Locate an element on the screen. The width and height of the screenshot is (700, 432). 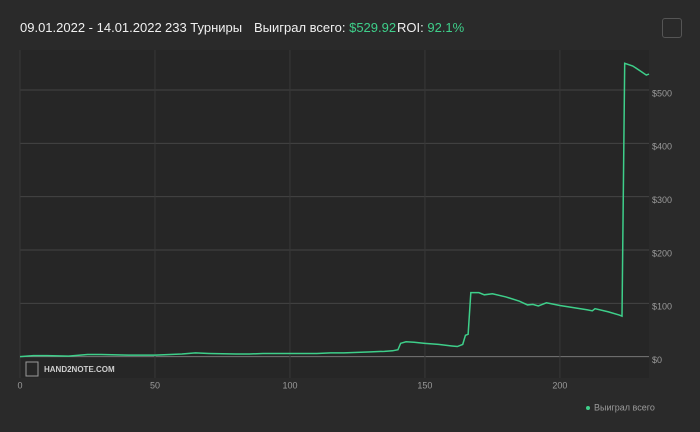
settings-button is located at coordinates (672, 28).